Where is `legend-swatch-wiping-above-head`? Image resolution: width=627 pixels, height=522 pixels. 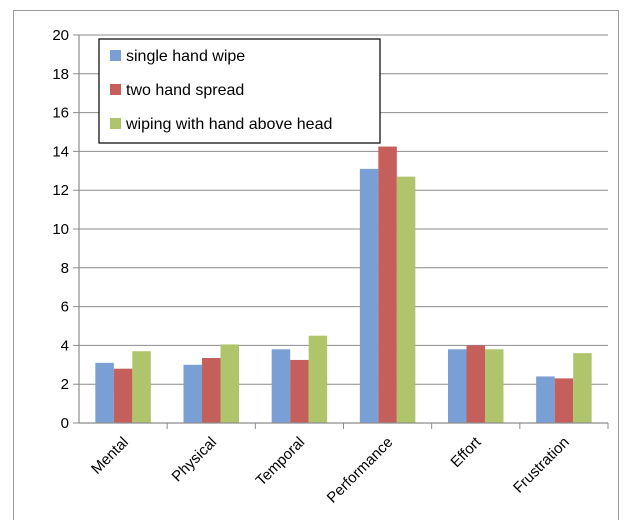
legend-swatch-wiping-above-head is located at coordinates (115, 123).